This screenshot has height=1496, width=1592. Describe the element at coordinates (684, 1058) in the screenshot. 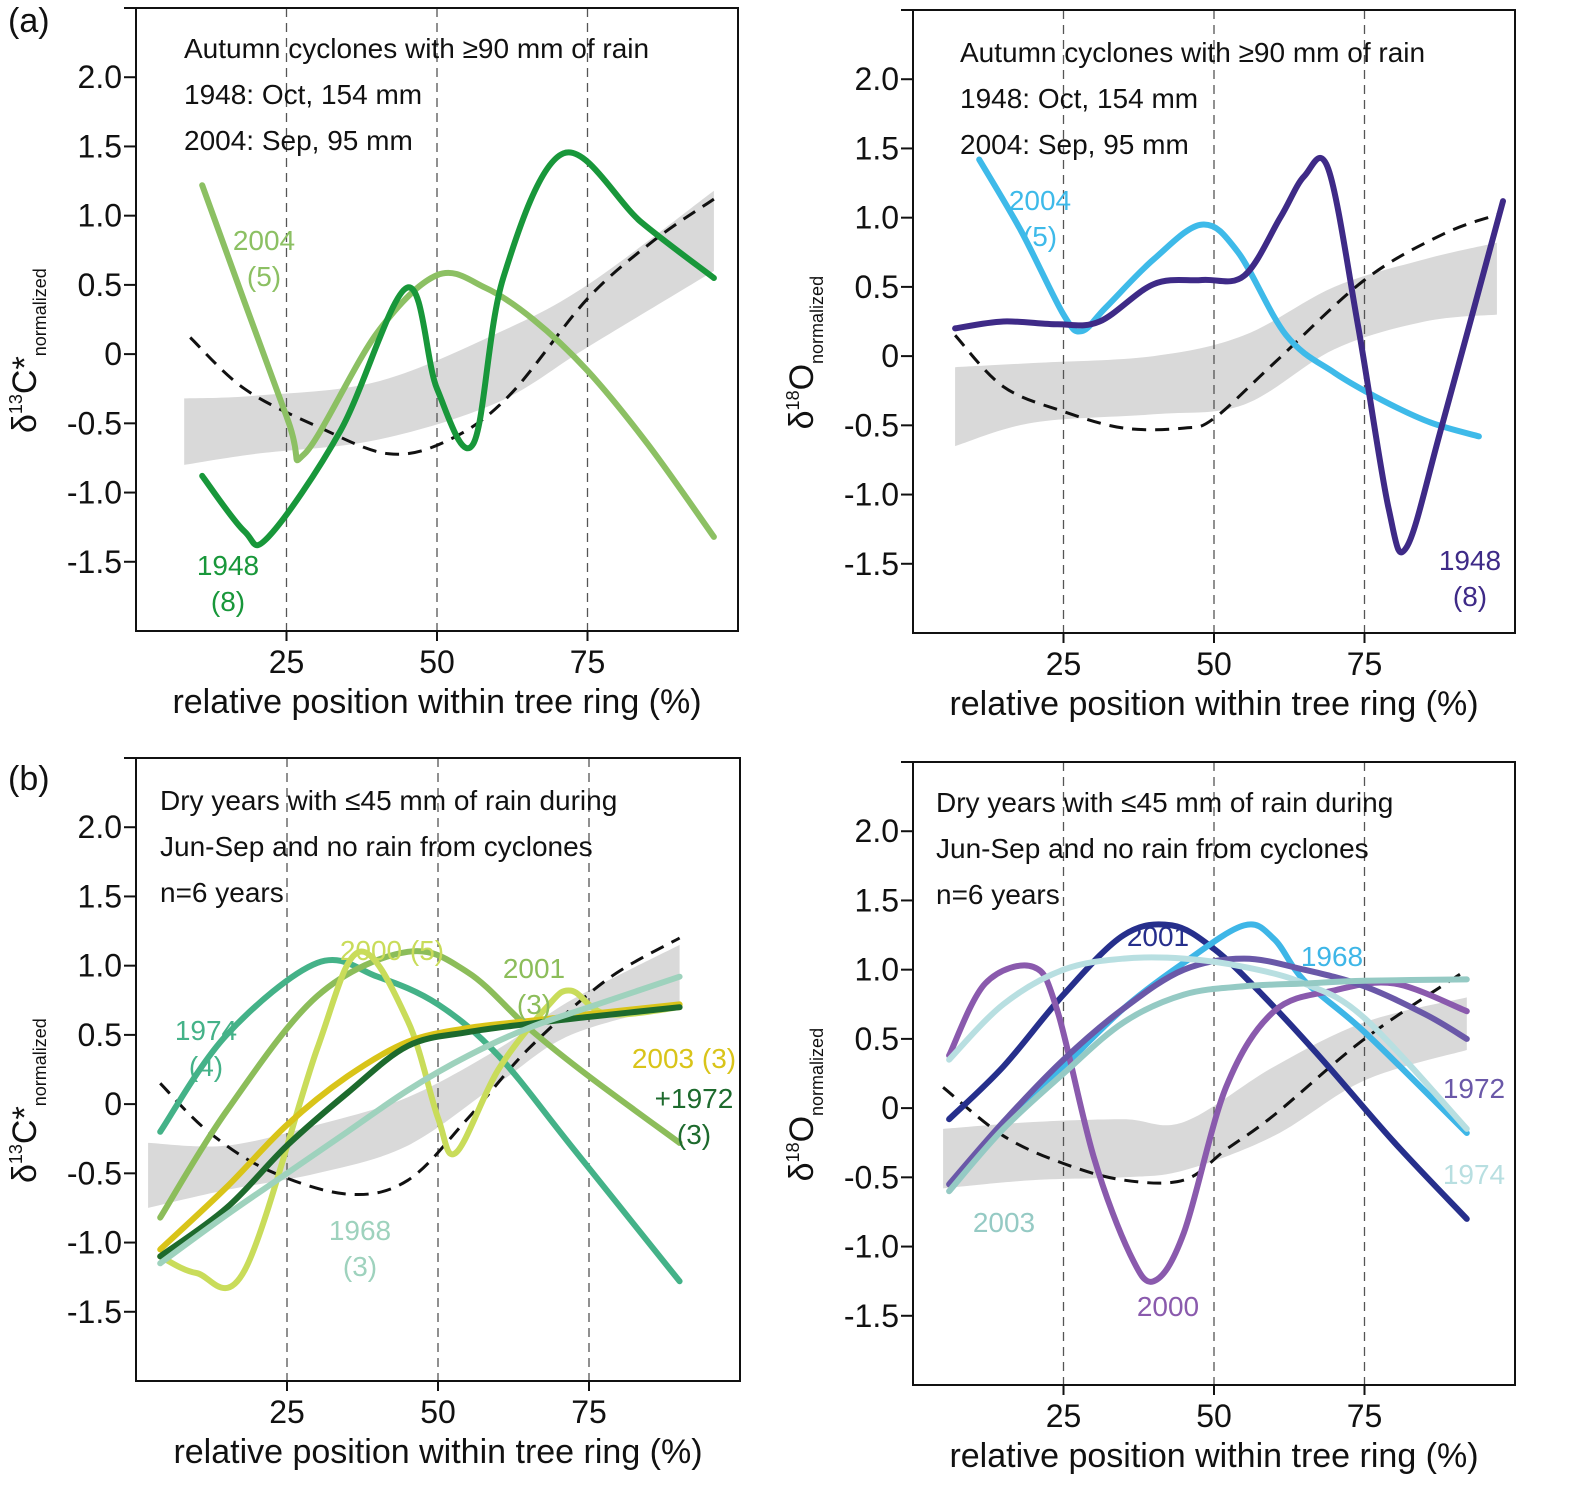

I see `series-label-2003: 2003 (3)` at that location.